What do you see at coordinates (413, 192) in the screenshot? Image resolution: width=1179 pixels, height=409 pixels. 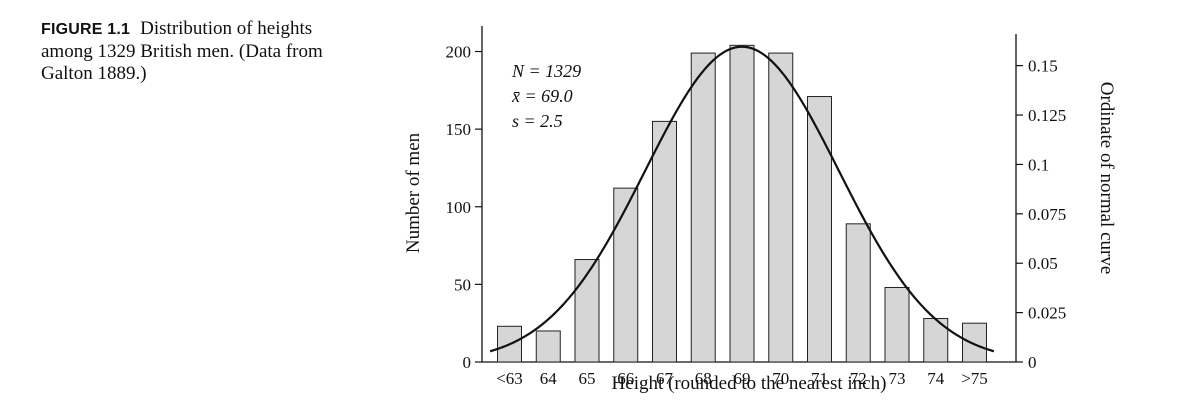 I see `y-axis-label: Number of men` at bounding box center [413, 192].